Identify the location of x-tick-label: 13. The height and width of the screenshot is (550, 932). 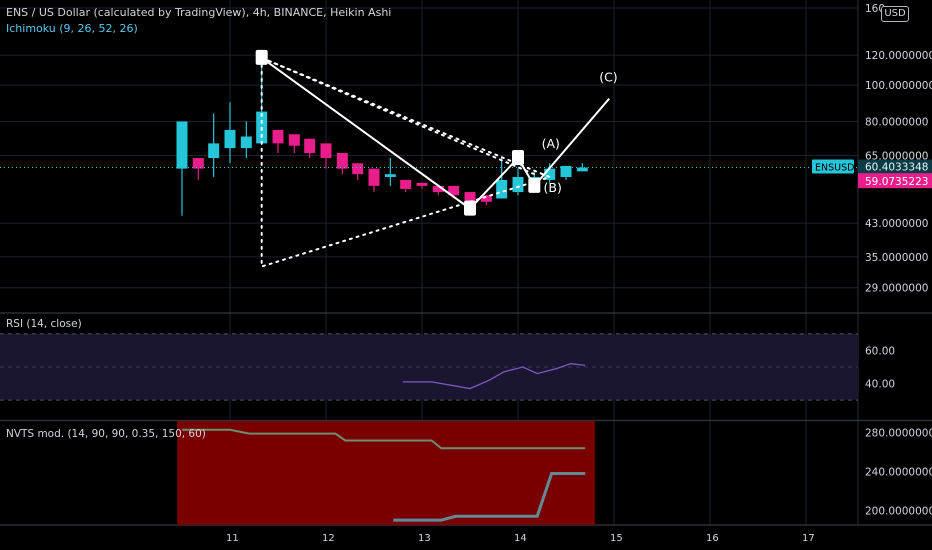
(424, 538).